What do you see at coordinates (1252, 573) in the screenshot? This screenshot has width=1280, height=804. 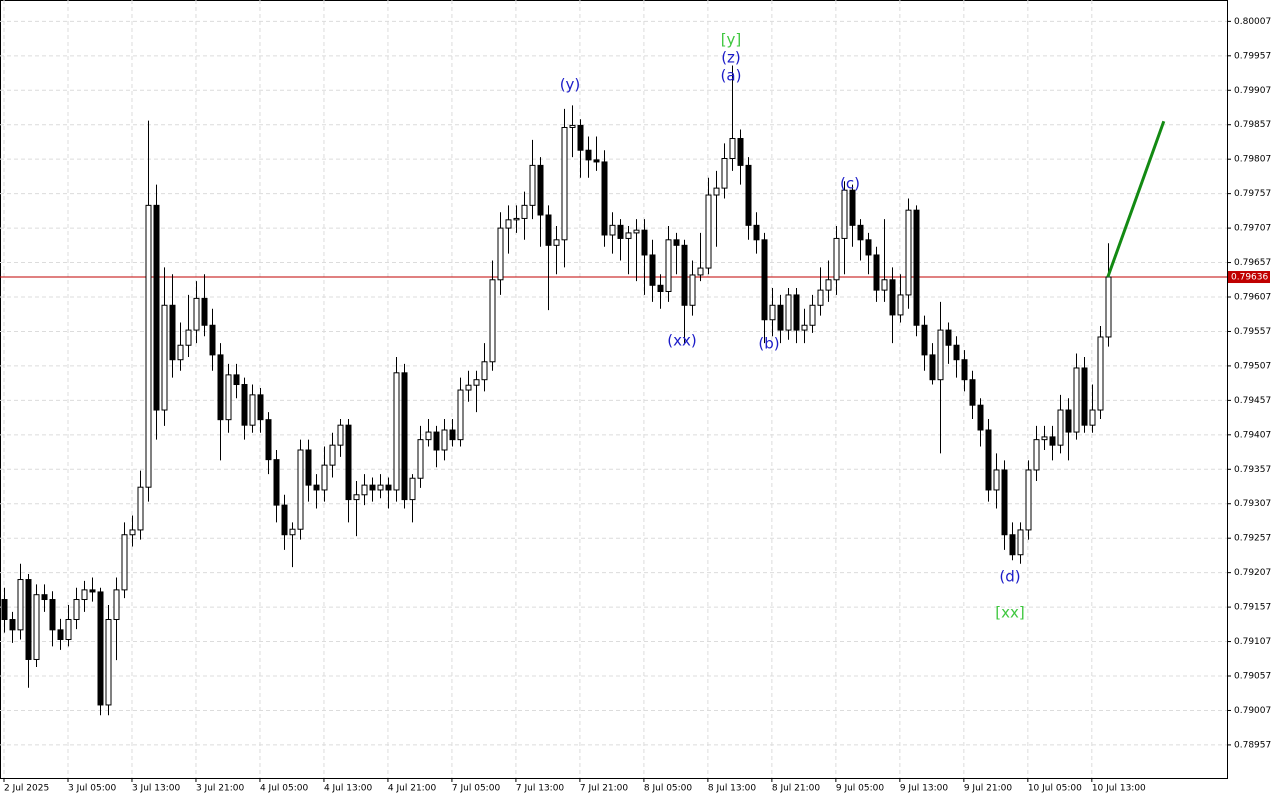 I see `y-tick-label: 0.79207` at bounding box center [1252, 573].